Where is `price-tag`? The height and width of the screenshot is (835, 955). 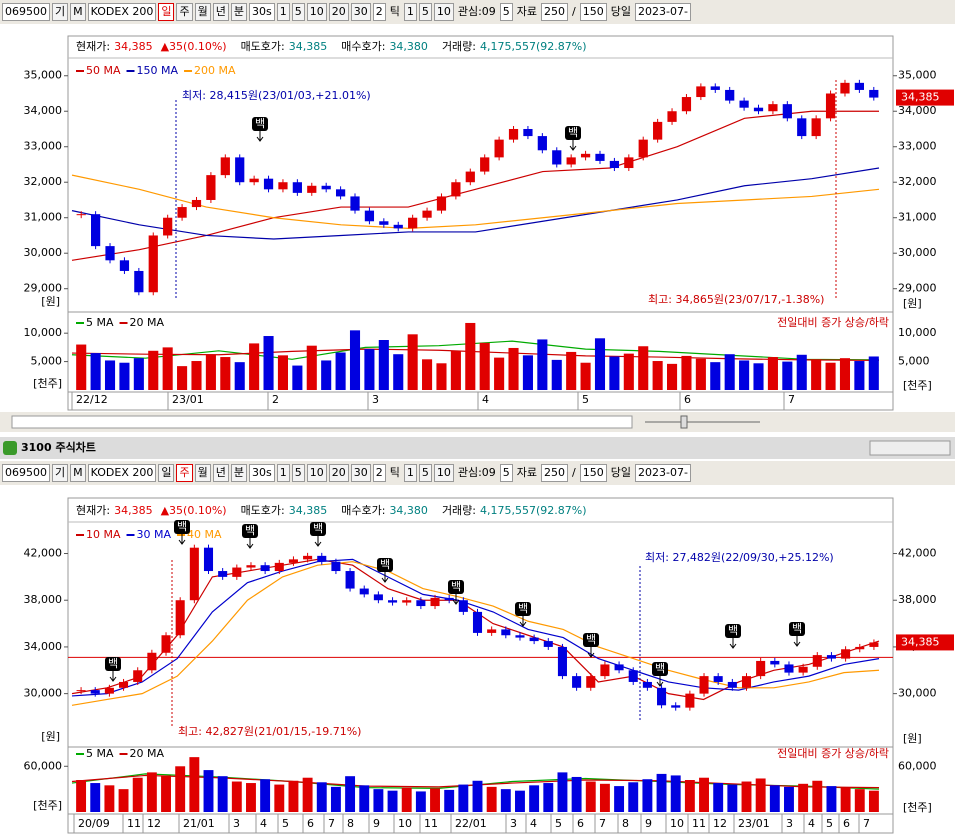 price-tag is located at coordinates (925, 97).